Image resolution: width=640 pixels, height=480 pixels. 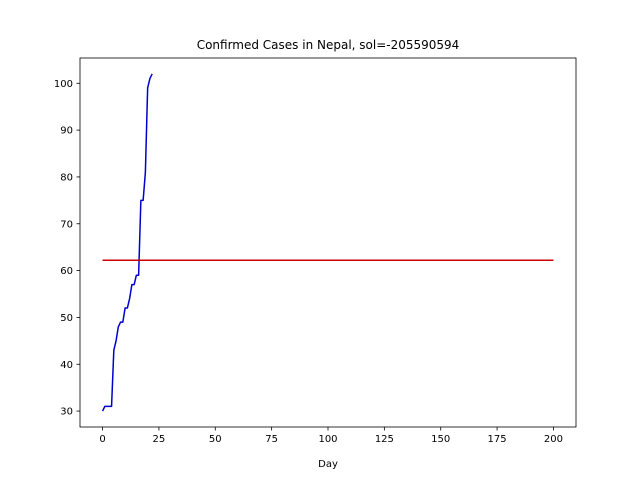 I want to click on x-tick-label: 0, so click(x=102, y=439).